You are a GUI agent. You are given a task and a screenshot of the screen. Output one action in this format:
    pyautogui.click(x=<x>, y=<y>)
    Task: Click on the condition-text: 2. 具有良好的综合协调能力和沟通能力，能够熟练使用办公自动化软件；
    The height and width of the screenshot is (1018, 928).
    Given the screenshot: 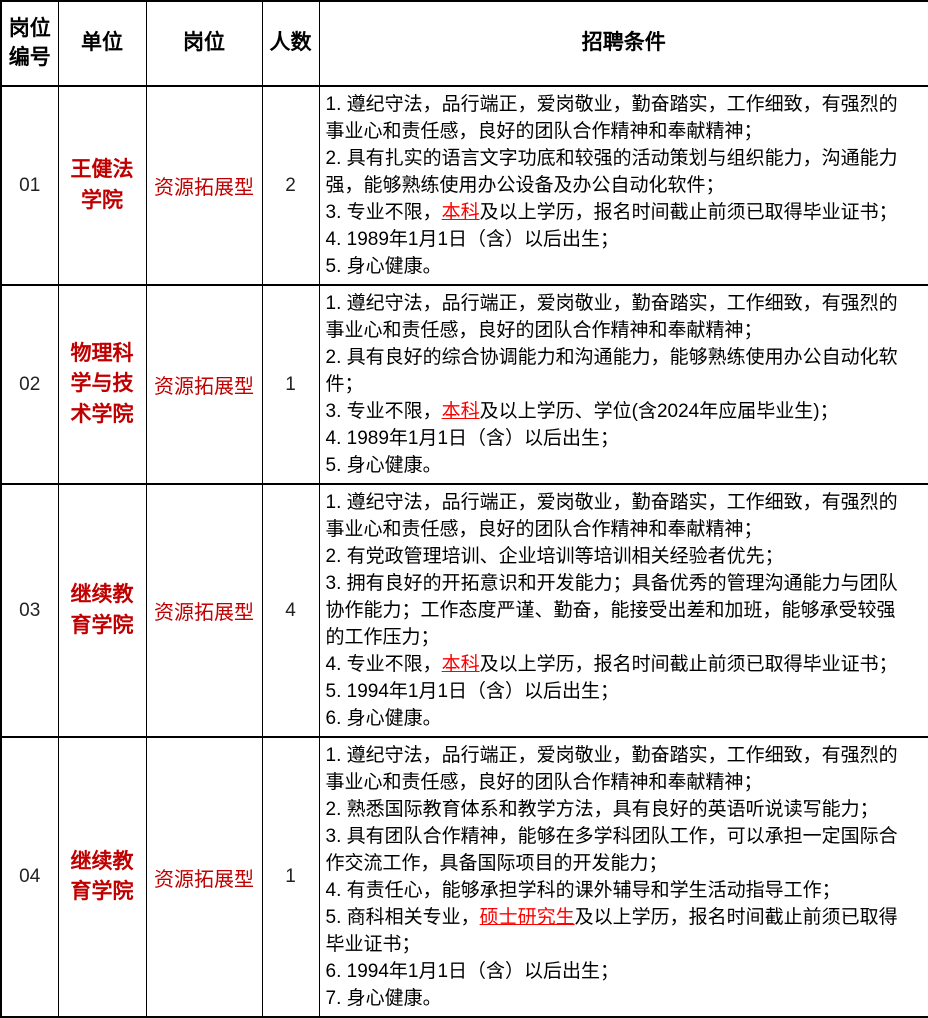 What is the action you would take?
    pyautogui.click(x=611, y=371)
    